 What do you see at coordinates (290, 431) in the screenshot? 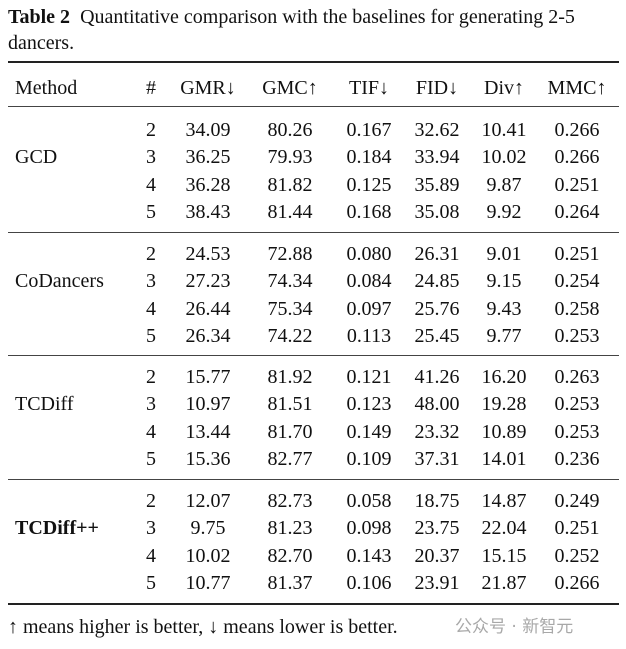
I see `table-cell: 81.70` at bounding box center [290, 431].